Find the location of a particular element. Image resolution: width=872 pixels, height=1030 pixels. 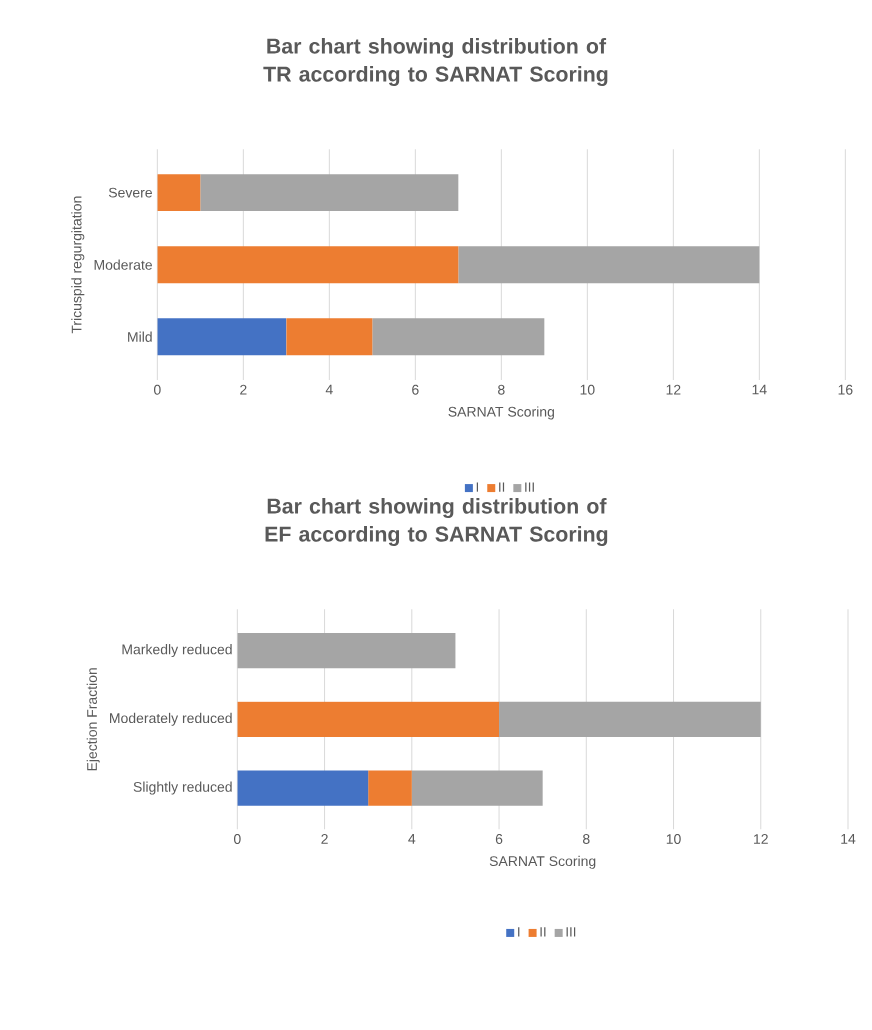

y-tick-label: Moderate is located at coordinates (123, 264).